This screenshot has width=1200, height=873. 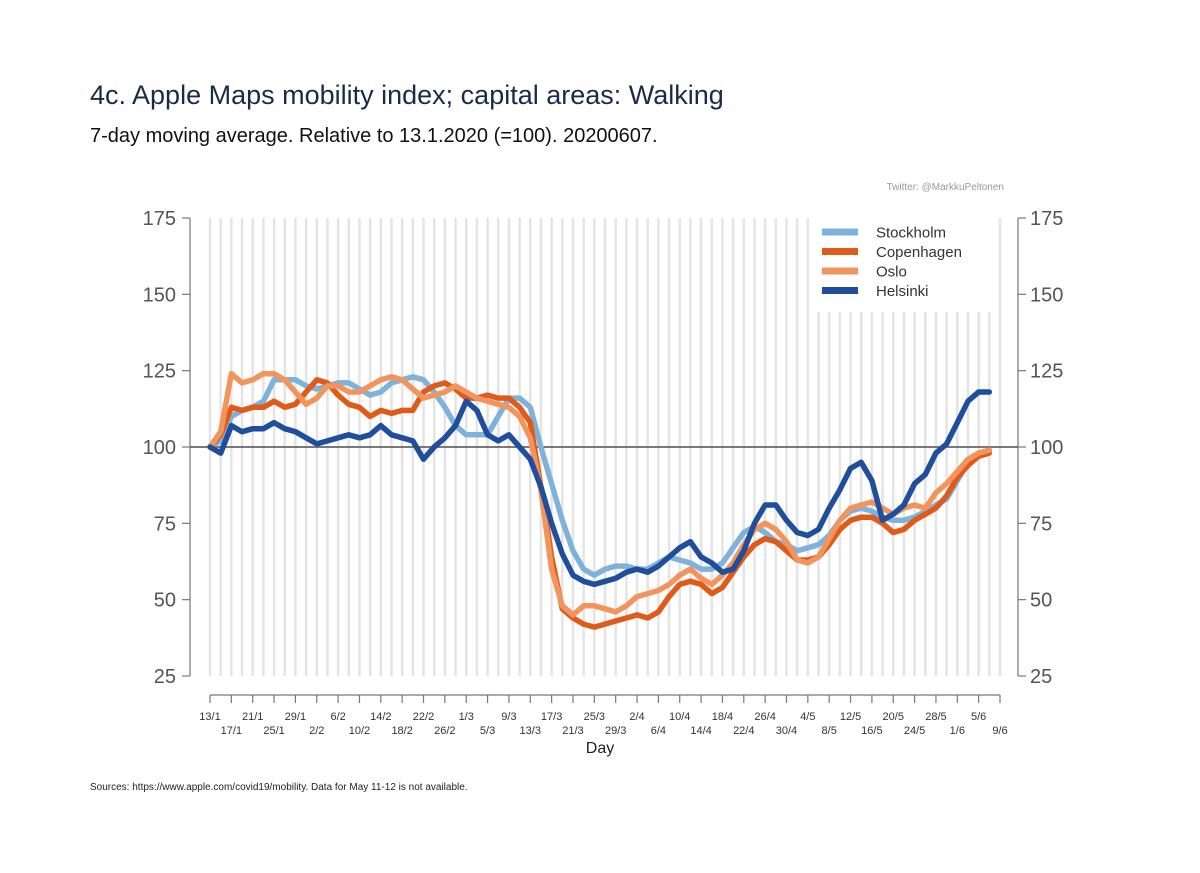 I want to click on x-tick-label: 26/2, so click(x=444, y=731).